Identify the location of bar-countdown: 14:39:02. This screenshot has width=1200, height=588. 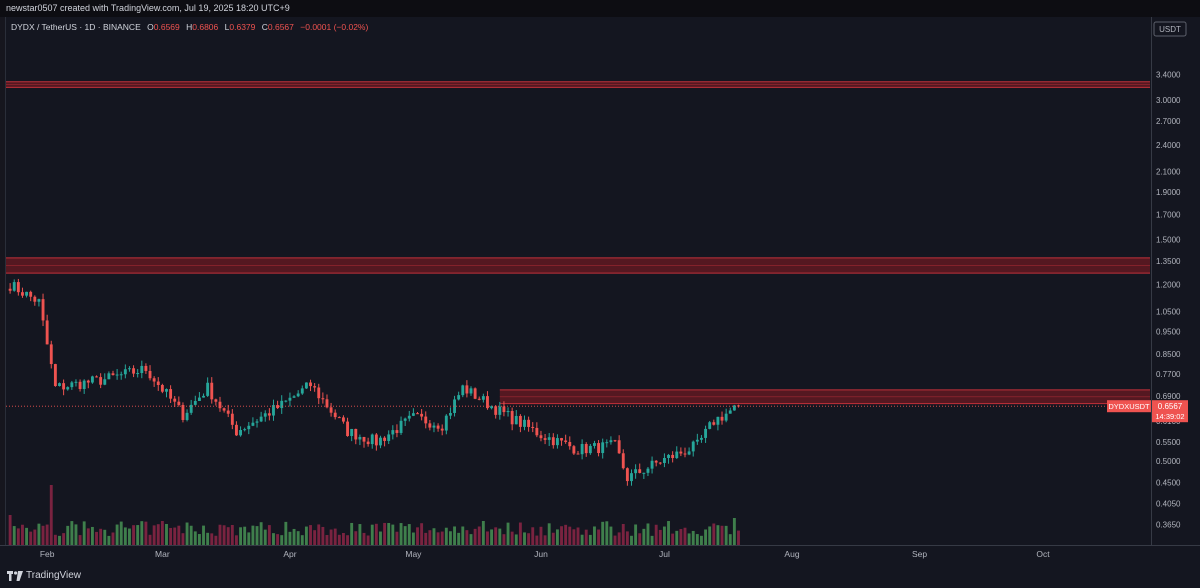
(1169, 416).